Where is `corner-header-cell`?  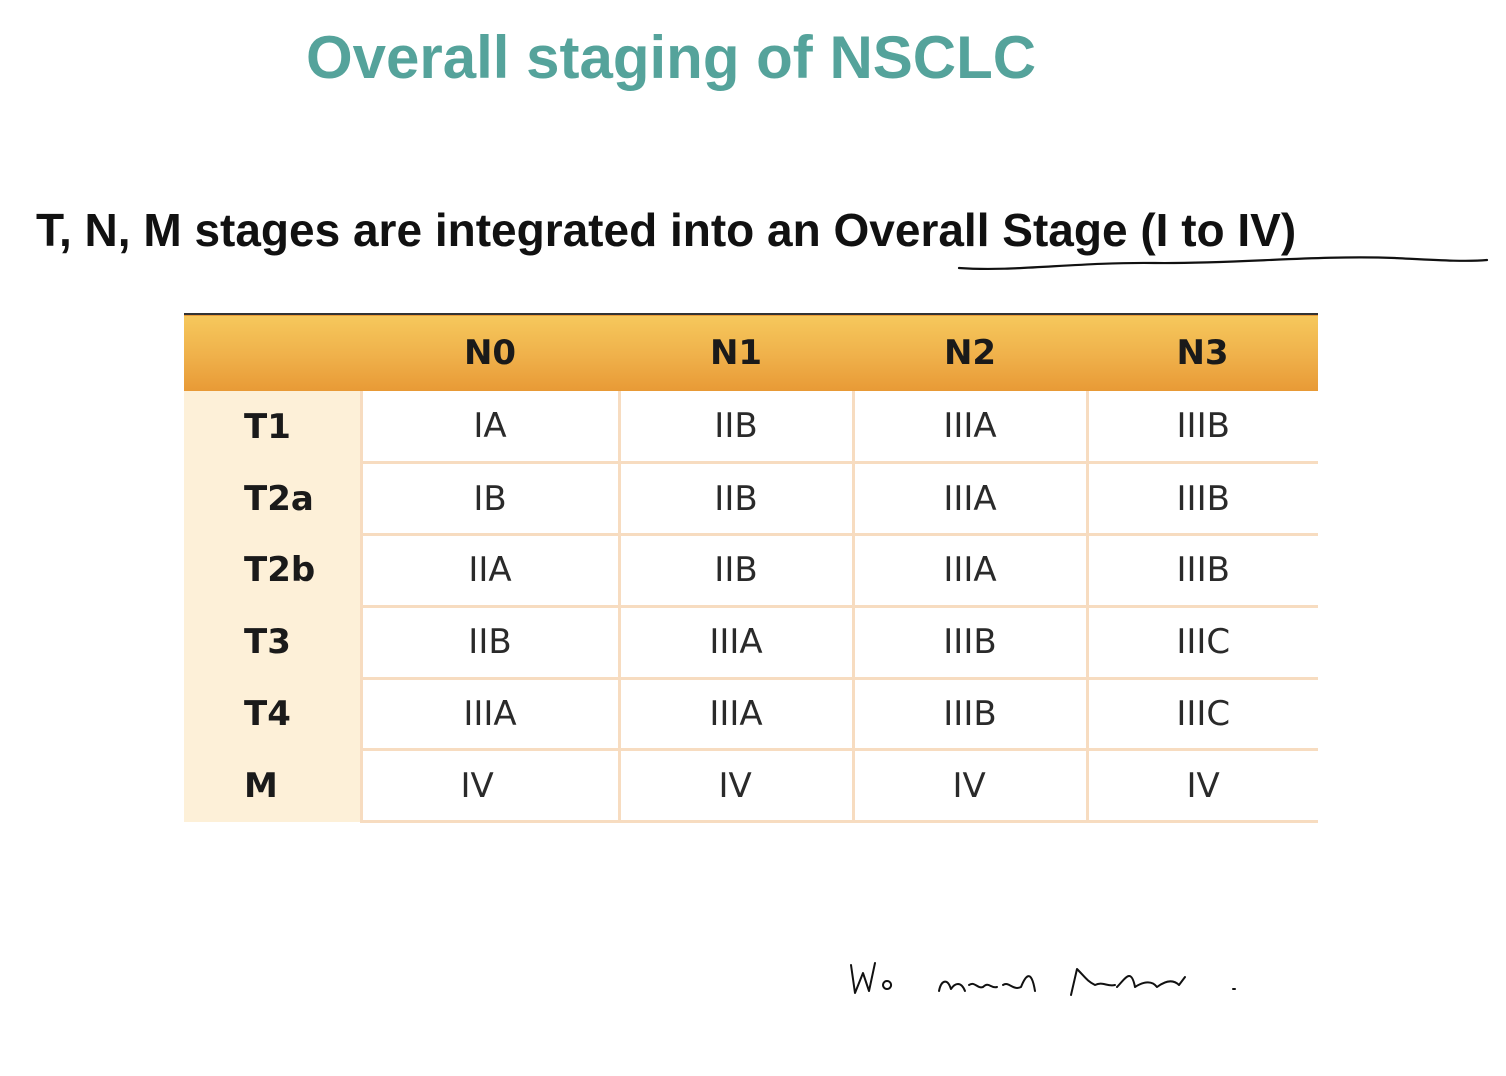
corner-header-cell is located at coordinates (272, 352).